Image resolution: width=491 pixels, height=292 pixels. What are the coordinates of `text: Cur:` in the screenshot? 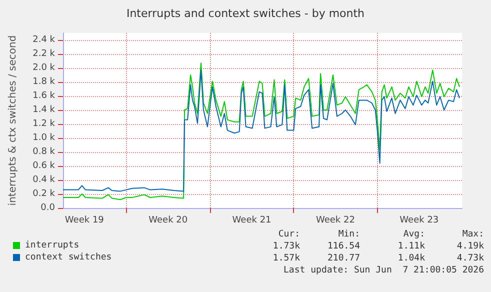 It's located at (289, 235).